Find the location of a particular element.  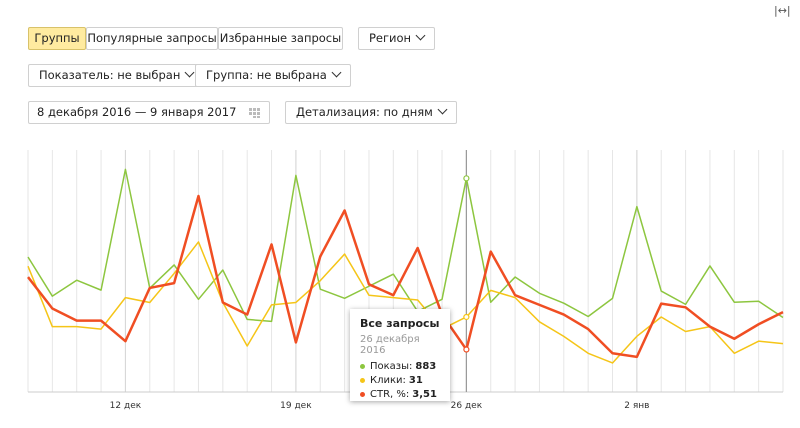

date-input: 8 декабря 2016 — 9 января 2017 is located at coordinates (149, 112).